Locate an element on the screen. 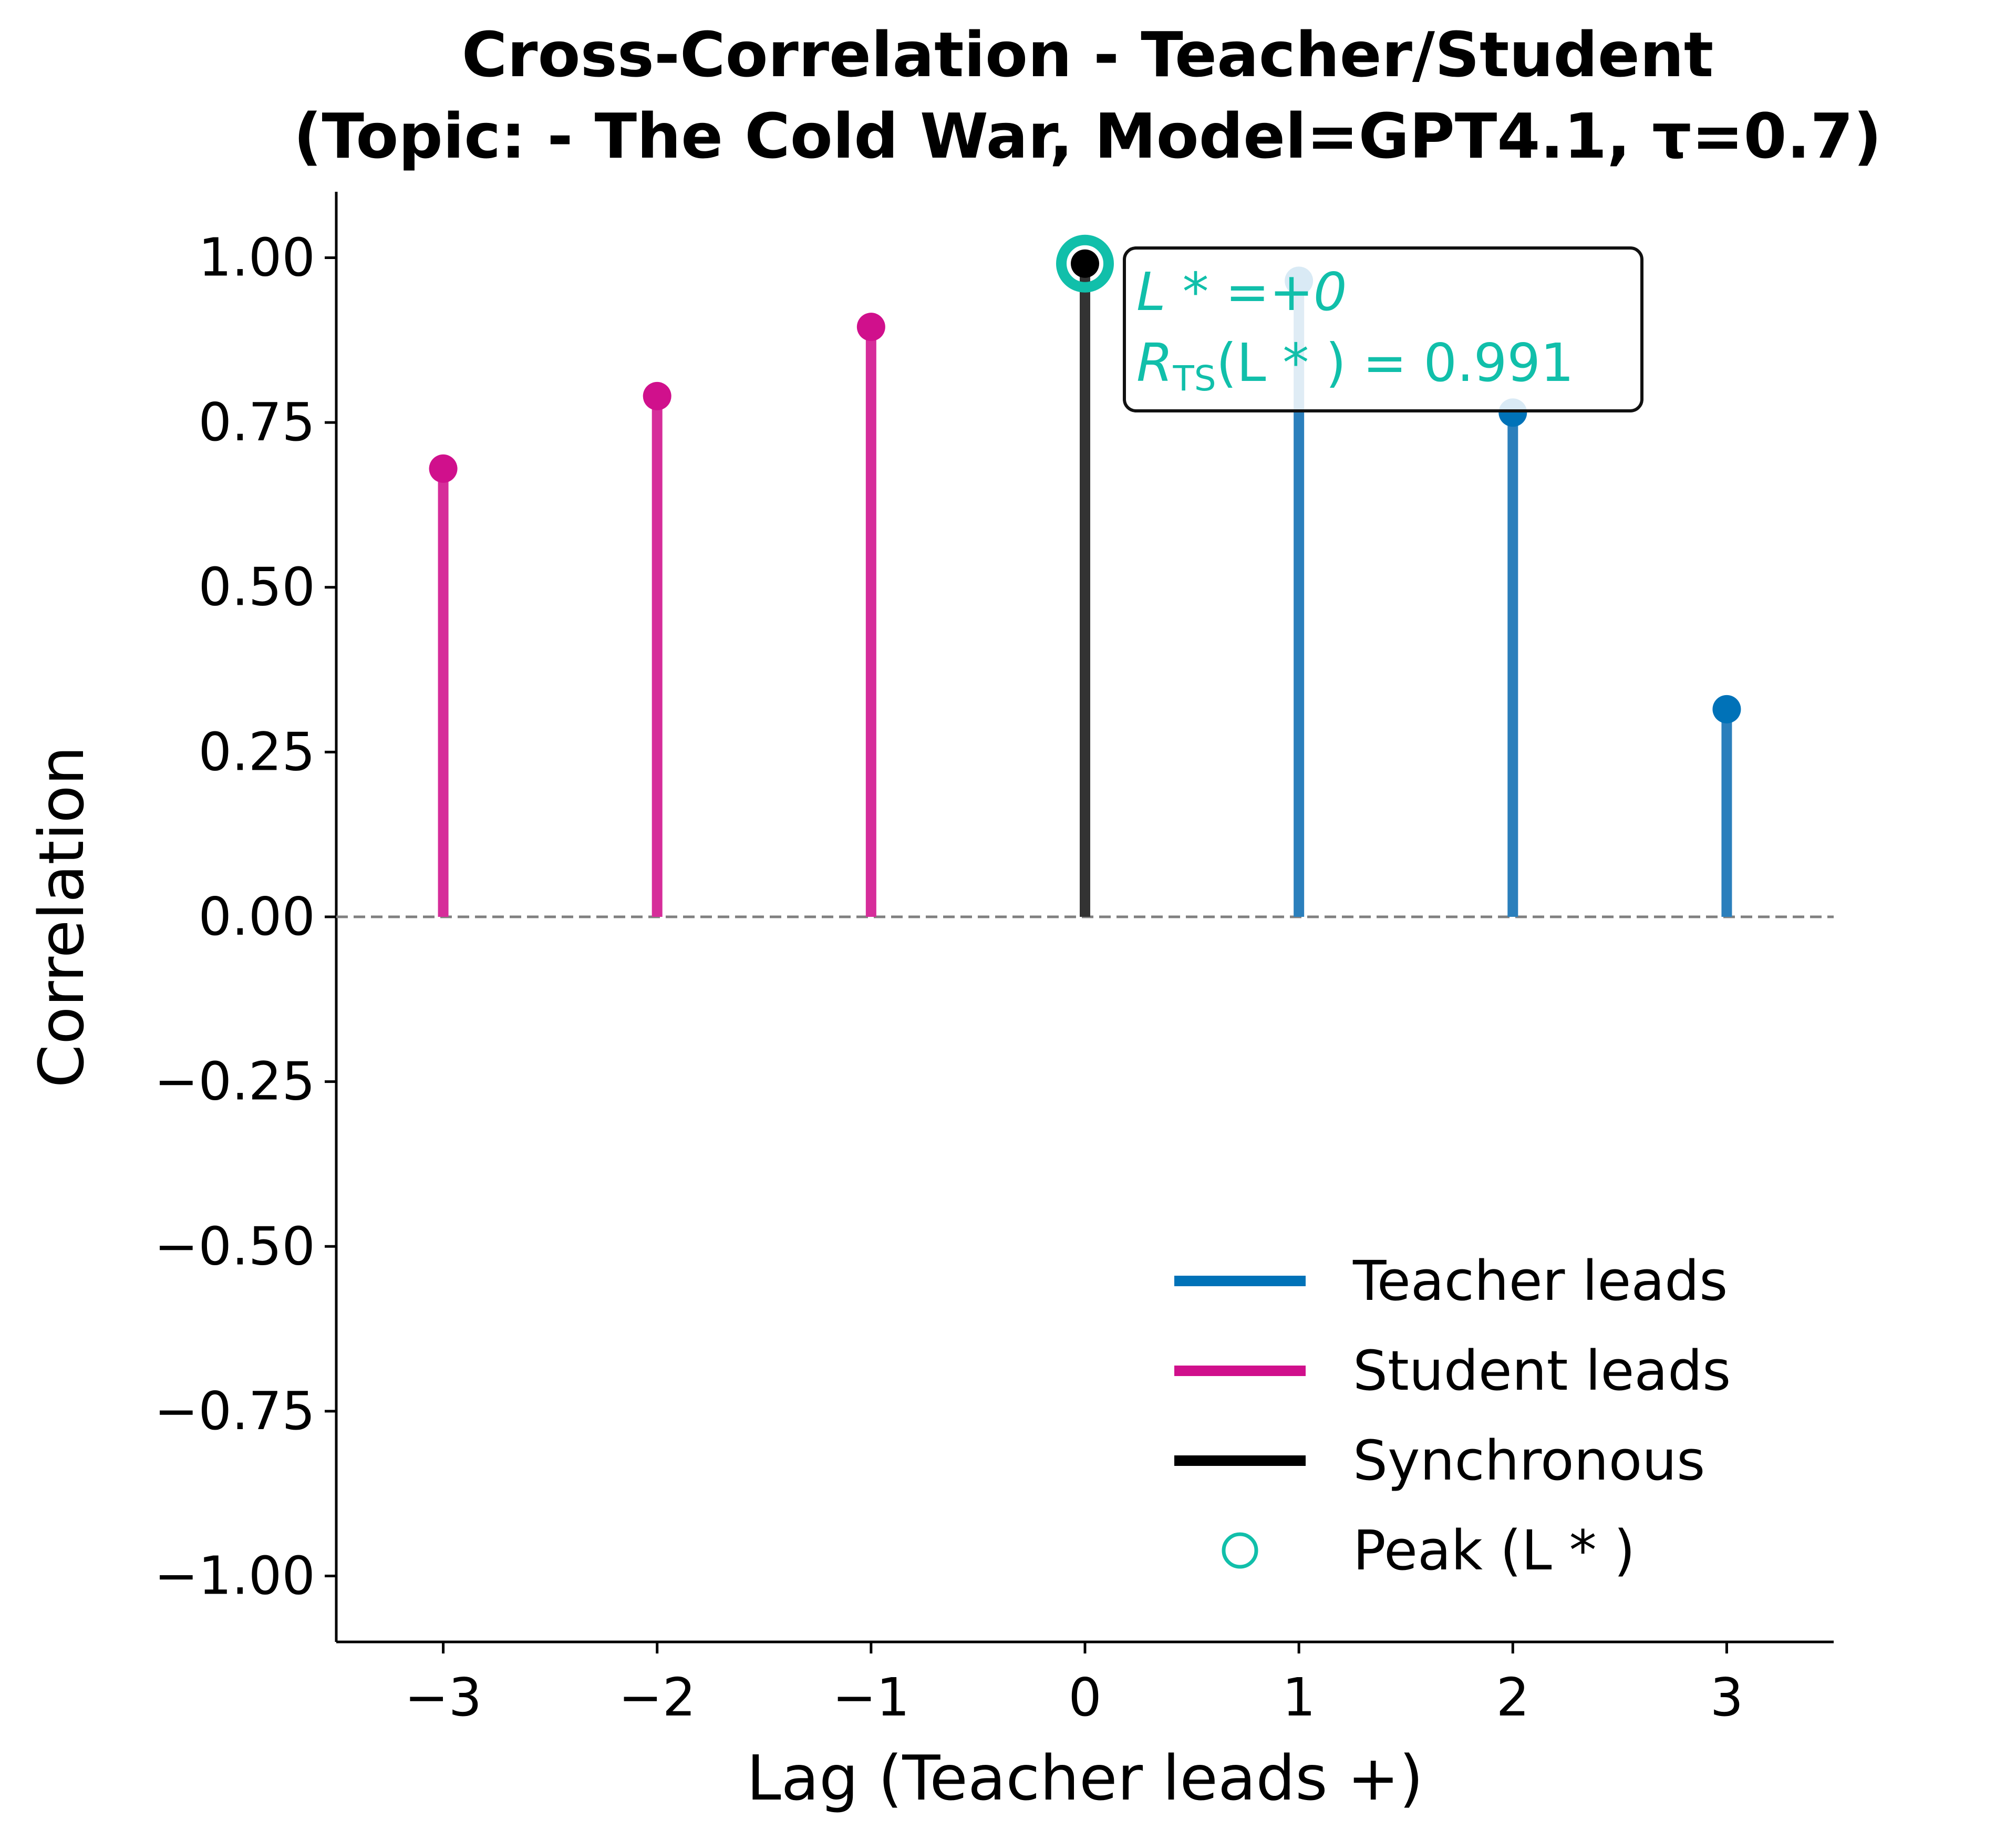  legend-label: Synchronous is located at coordinates (1529, 1461).